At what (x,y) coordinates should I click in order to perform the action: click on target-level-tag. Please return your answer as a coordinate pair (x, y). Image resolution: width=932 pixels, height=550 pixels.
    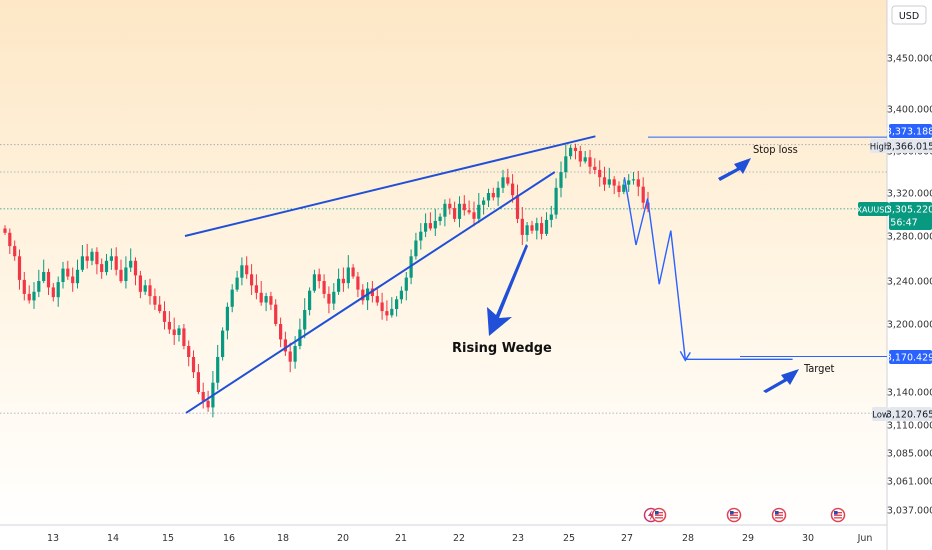
    Looking at the image, I should click on (910, 357).